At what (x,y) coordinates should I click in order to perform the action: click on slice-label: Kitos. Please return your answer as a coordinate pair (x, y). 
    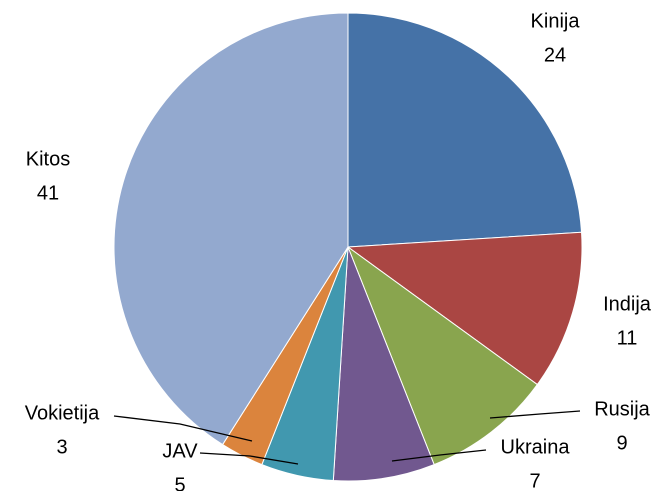
    Looking at the image, I should click on (48, 159).